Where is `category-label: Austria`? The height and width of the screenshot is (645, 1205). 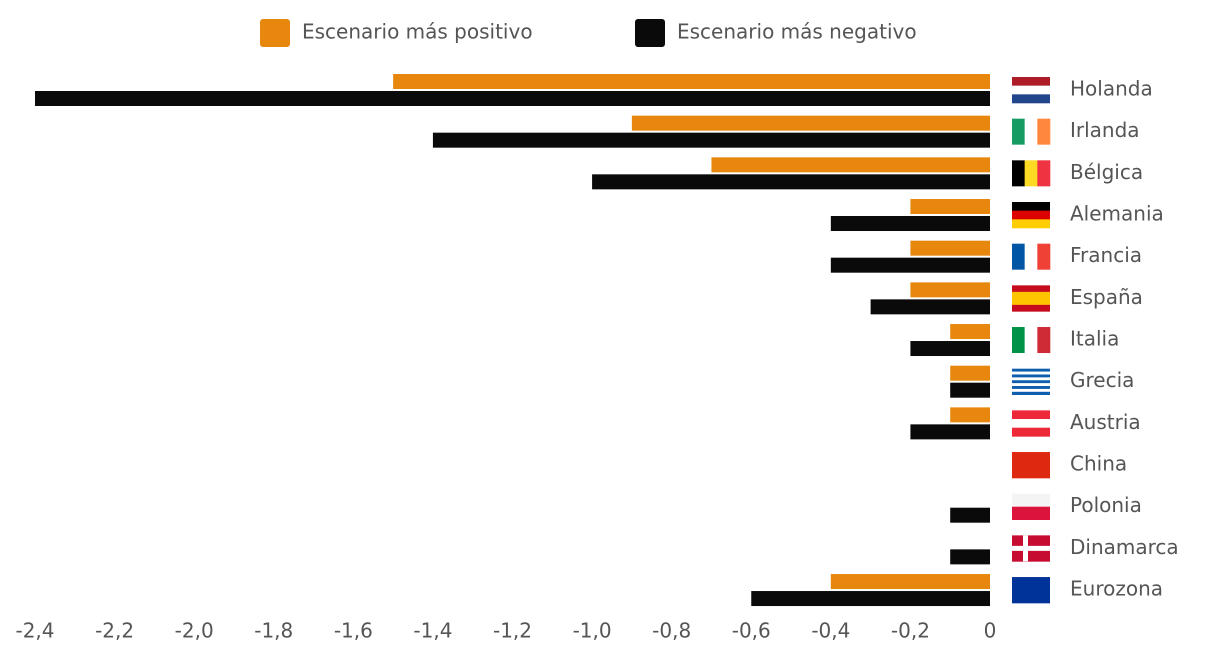
category-label: Austria is located at coordinates (1105, 422).